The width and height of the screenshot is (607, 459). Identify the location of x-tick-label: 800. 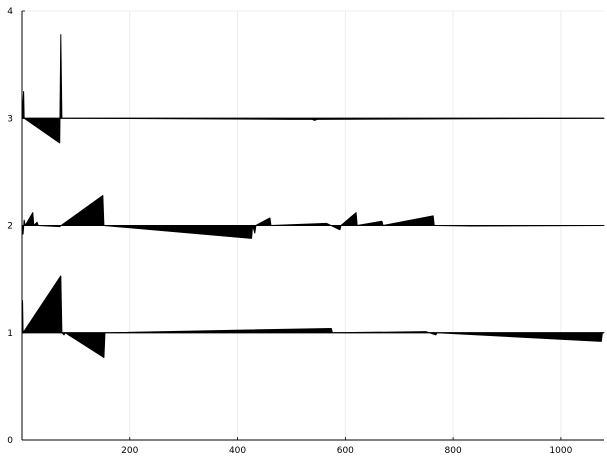
(453, 451).